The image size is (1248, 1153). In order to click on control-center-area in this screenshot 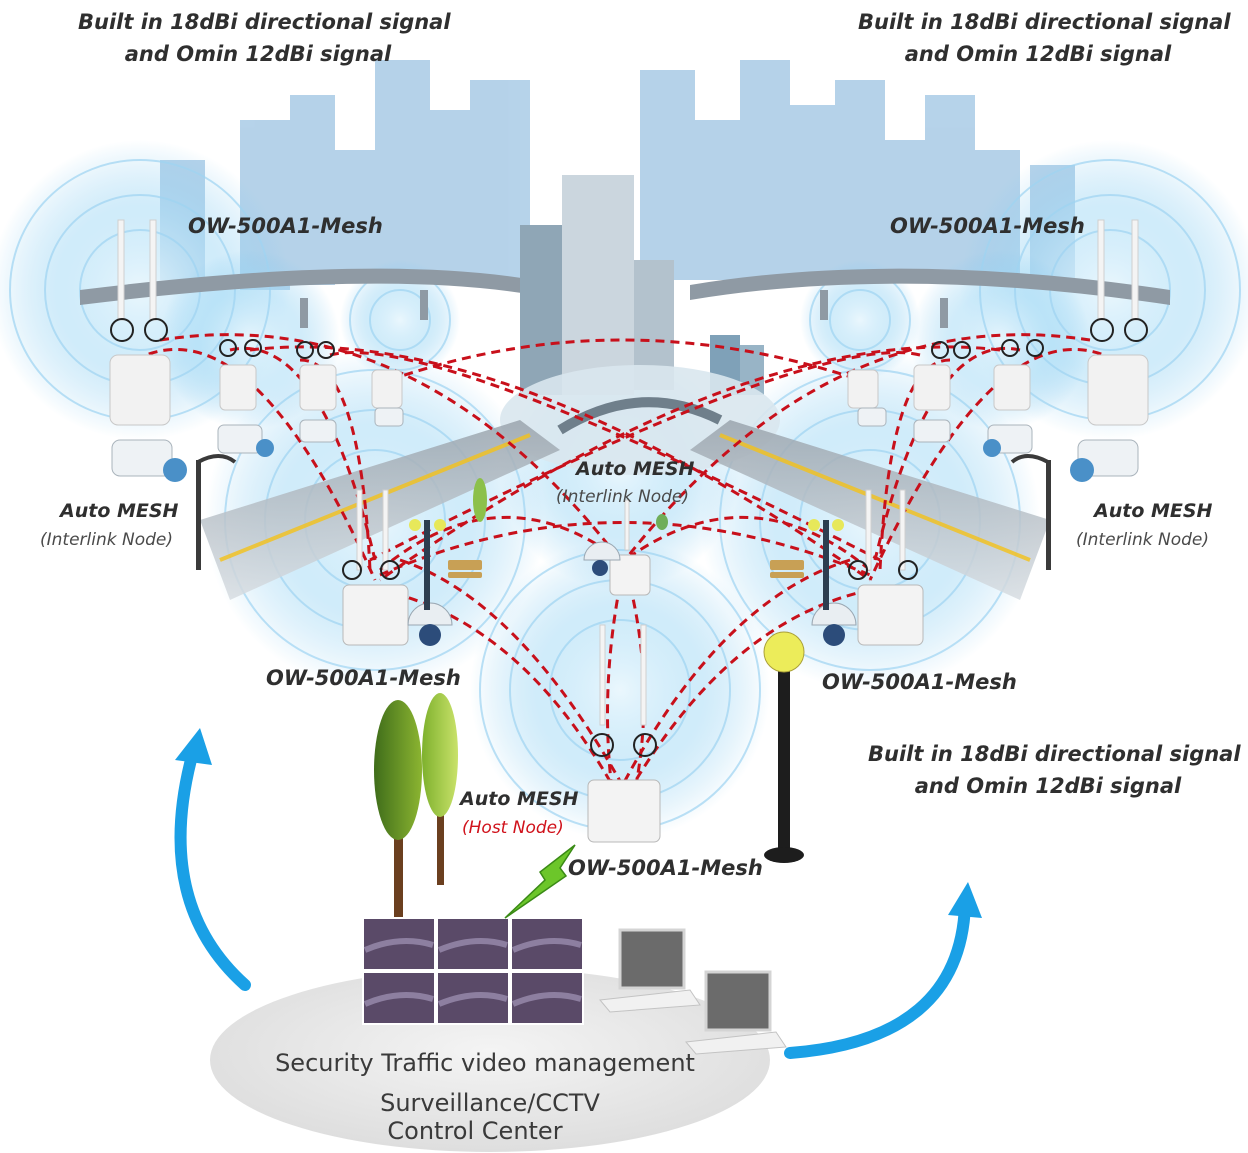, I will do `click(490, 1060)`.